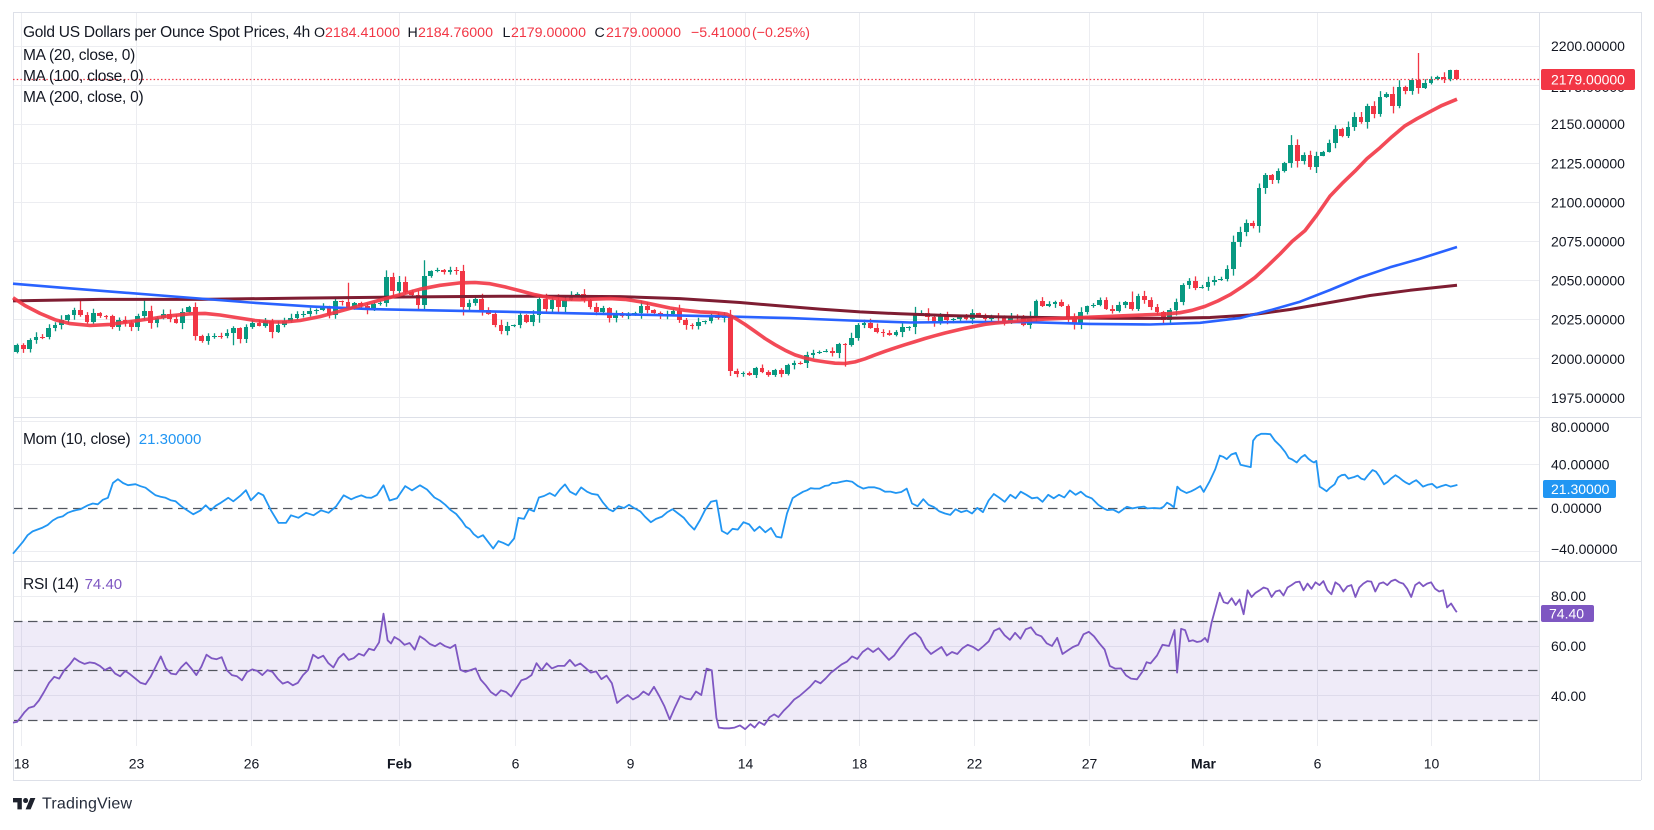 This screenshot has width=1654, height=830. What do you see at coordinates (1580, 465) in the screenshot?
I see `svg-text: 40.00000` at bounding box center [1580, 465].